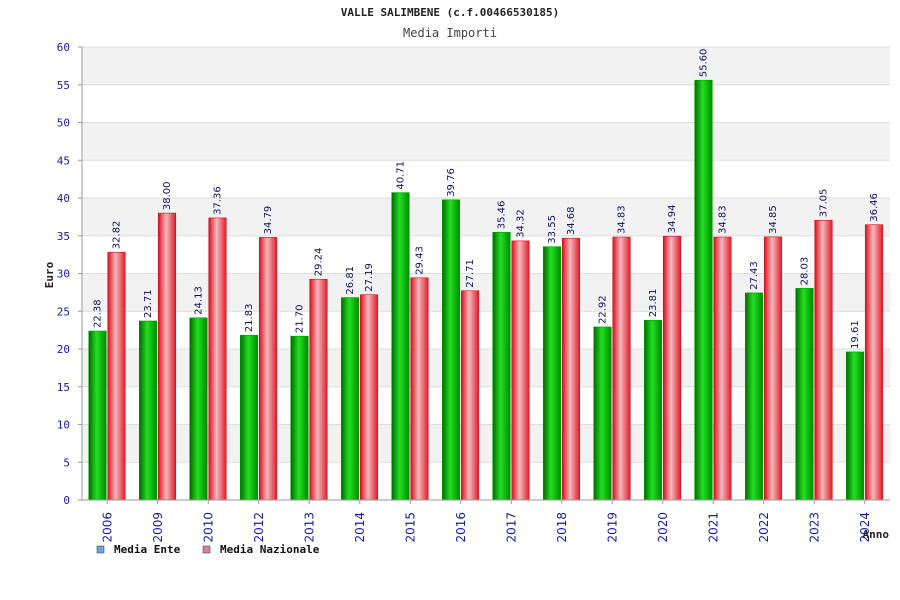  What do you see at coordinates (369, 277) in the screenshot?
I see `data-label-media-nazionale: 27.19` at bounding box center [369, 277].